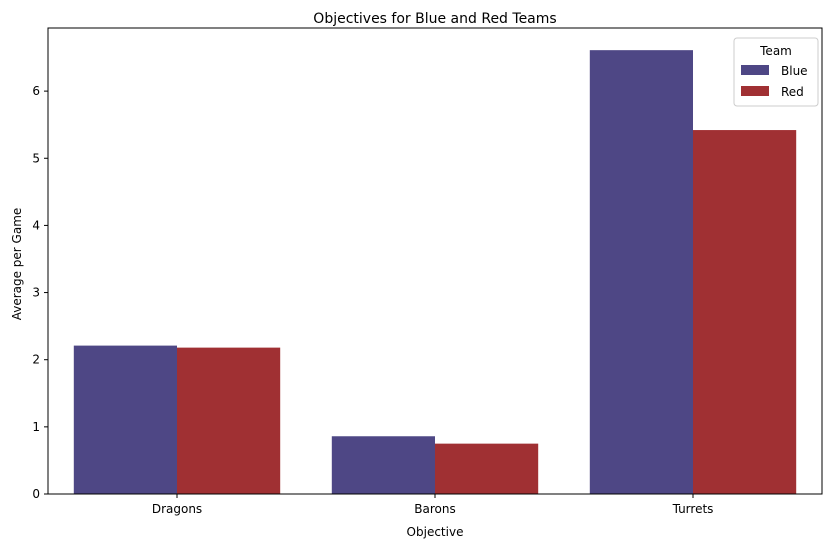 This screenshot has width=833, height=547. Describe the element at coordinates (36, 427) in the screenshot. I see `y-tick-label: 1` at that location.